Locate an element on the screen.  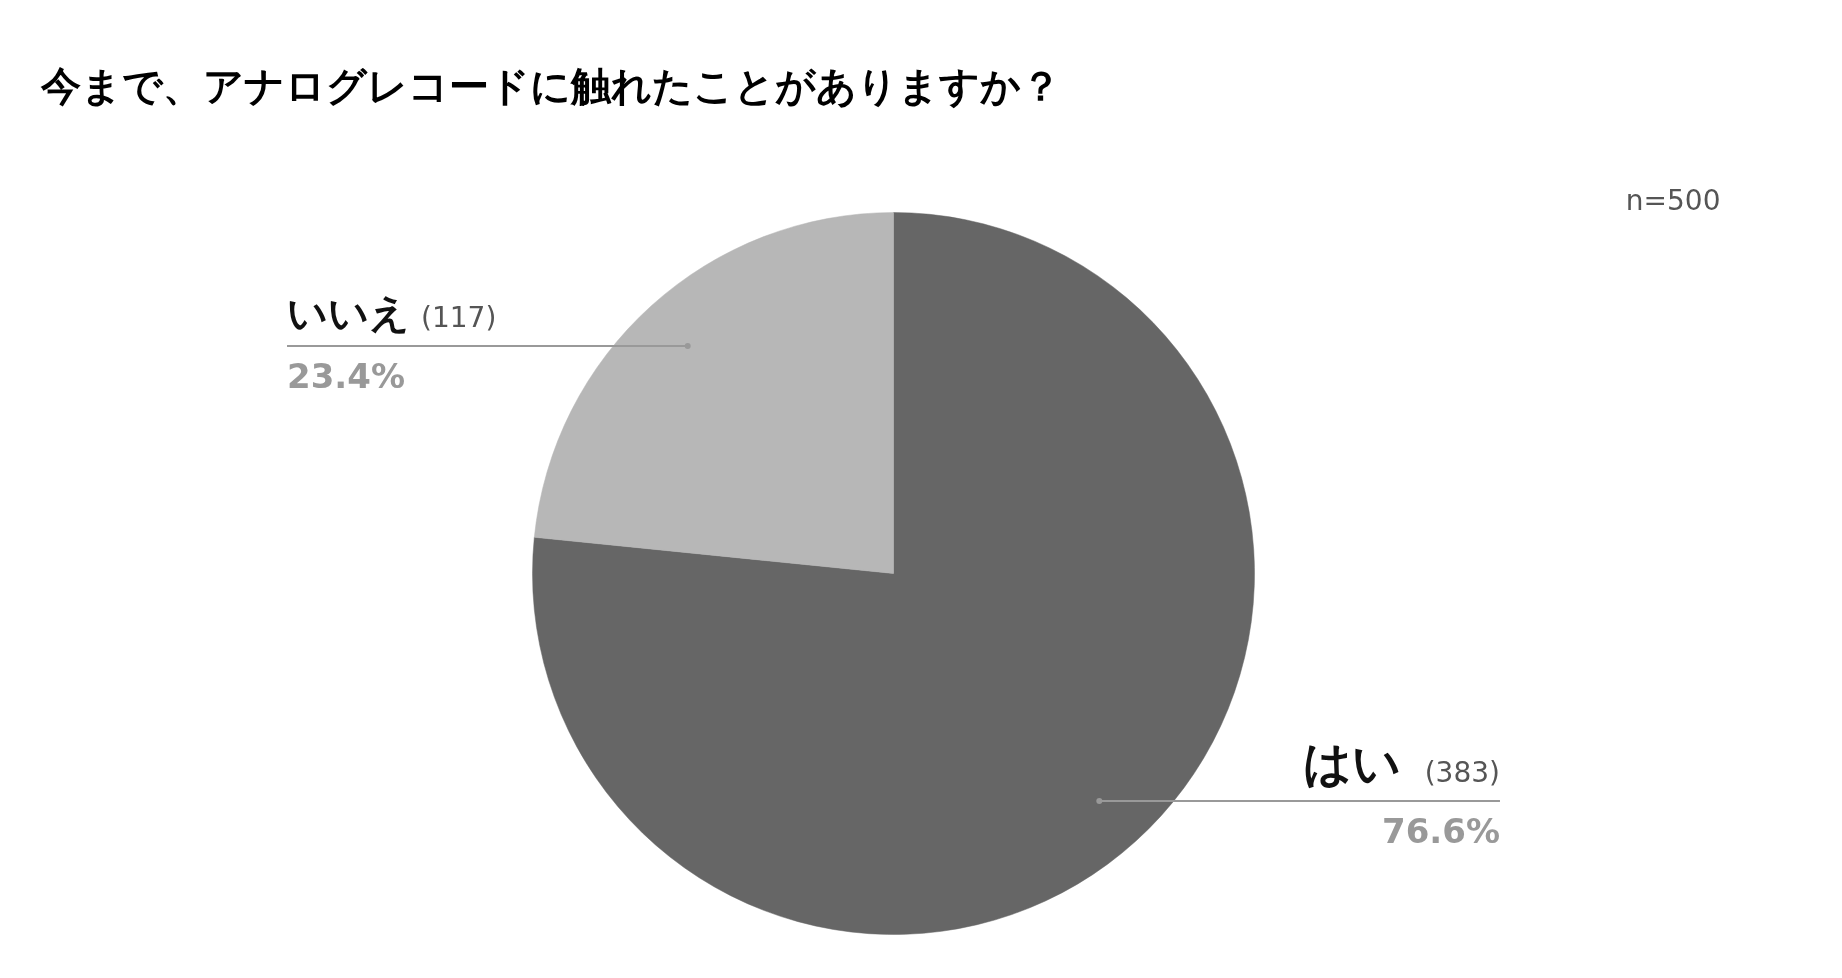
text: 23.4% is located at coordinates (346, 375).